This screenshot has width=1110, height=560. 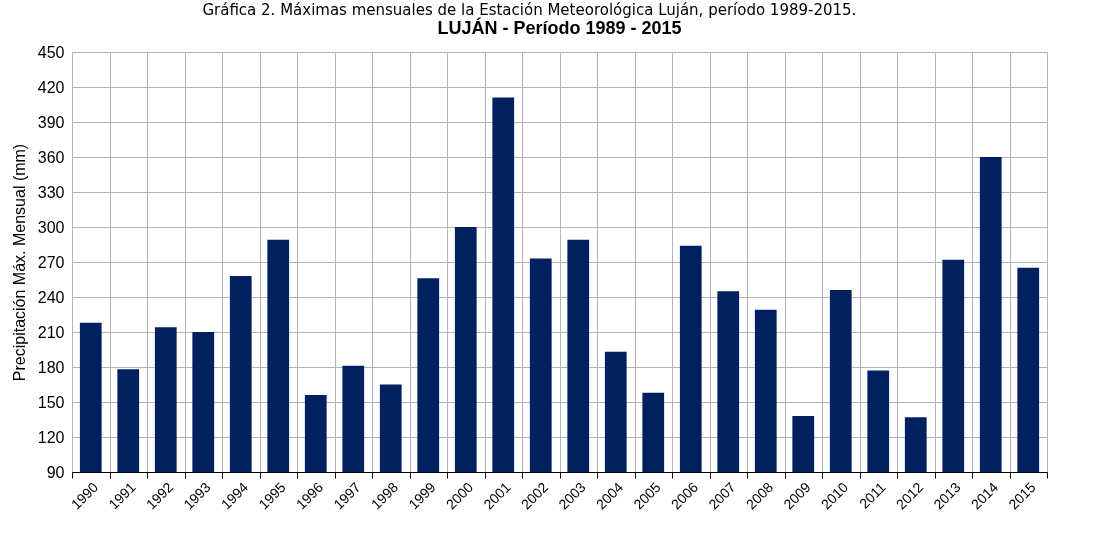 What do you see at coordinates (51, 367) in the screenshot?
I see `y-tick-label: 180` at bounding box center [51, 367].